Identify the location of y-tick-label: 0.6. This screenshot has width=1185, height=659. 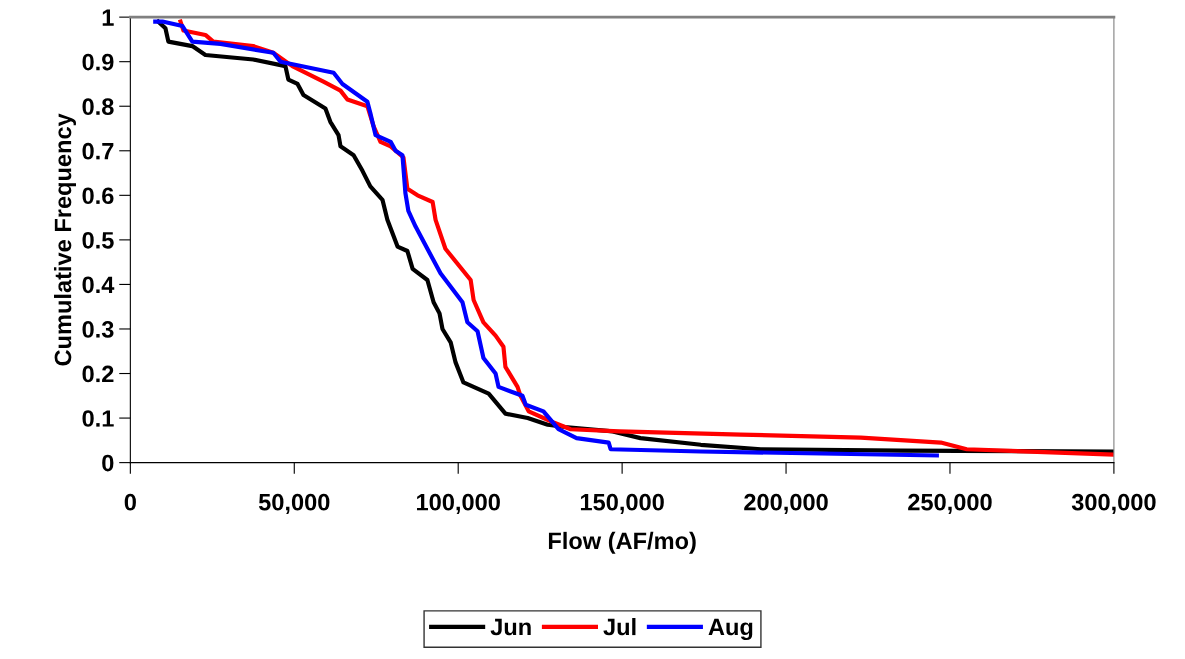
(98, 196).